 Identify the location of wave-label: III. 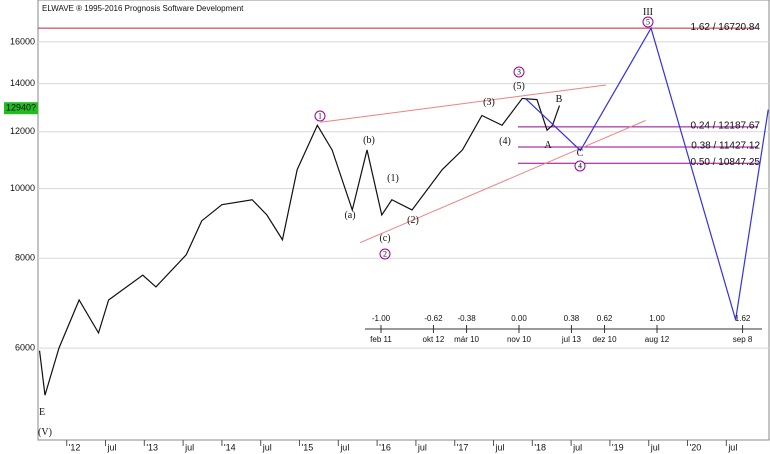
(648, 12).